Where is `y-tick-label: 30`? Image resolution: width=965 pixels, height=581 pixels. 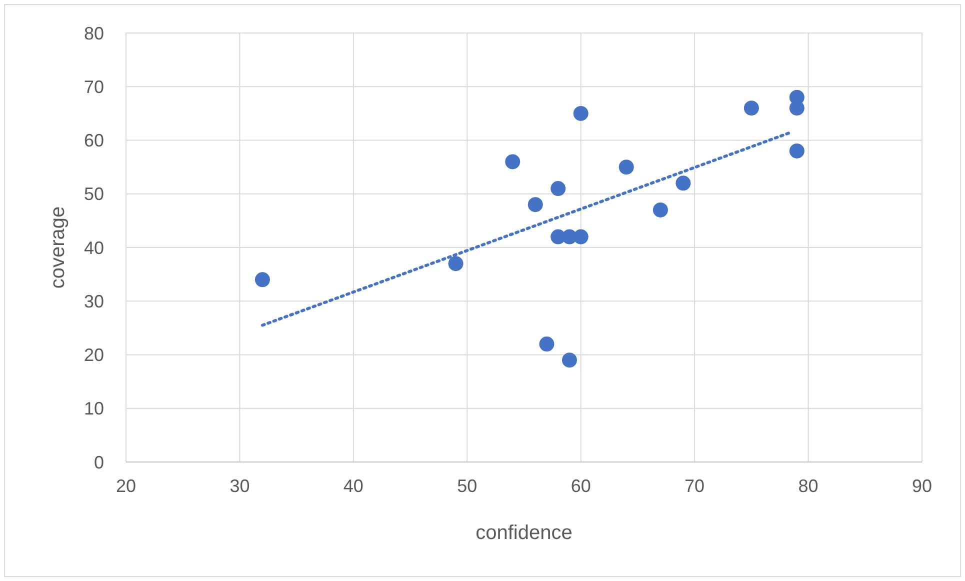 y-tick-label: 30 is located at coordinates (94, 301).